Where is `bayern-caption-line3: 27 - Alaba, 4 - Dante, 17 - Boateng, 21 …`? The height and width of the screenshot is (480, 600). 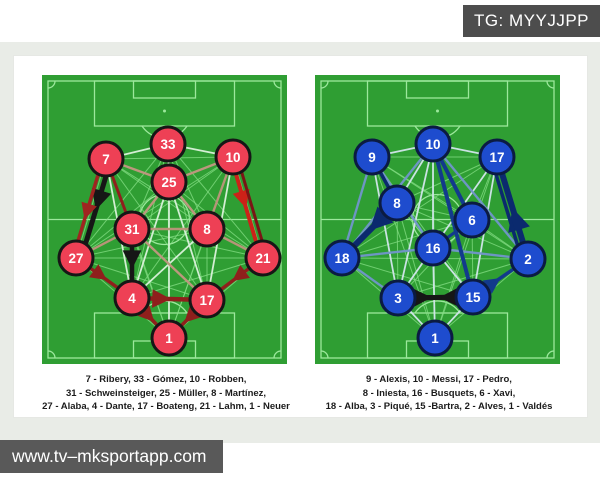
bayern-caption-line3: 27 - Alaba, 4 - Dante, 17 - Boateng, 21 … is located at coordinates (166, 406).